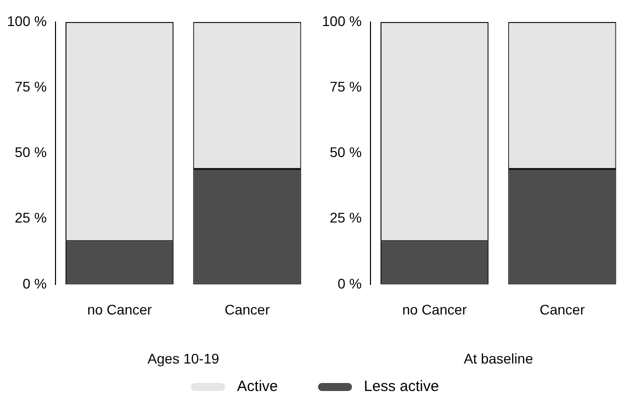  I want to click on x-axis-title: At baseline, so click(499, 358).